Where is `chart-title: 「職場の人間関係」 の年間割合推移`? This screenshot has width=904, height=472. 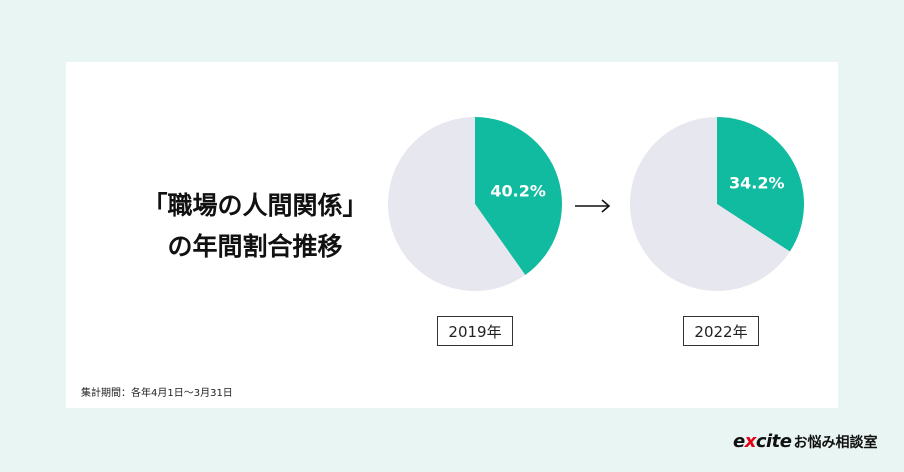 chart-title: 「職場の人間関係」 の年間割合推移 is located at coordinates (255, 226).